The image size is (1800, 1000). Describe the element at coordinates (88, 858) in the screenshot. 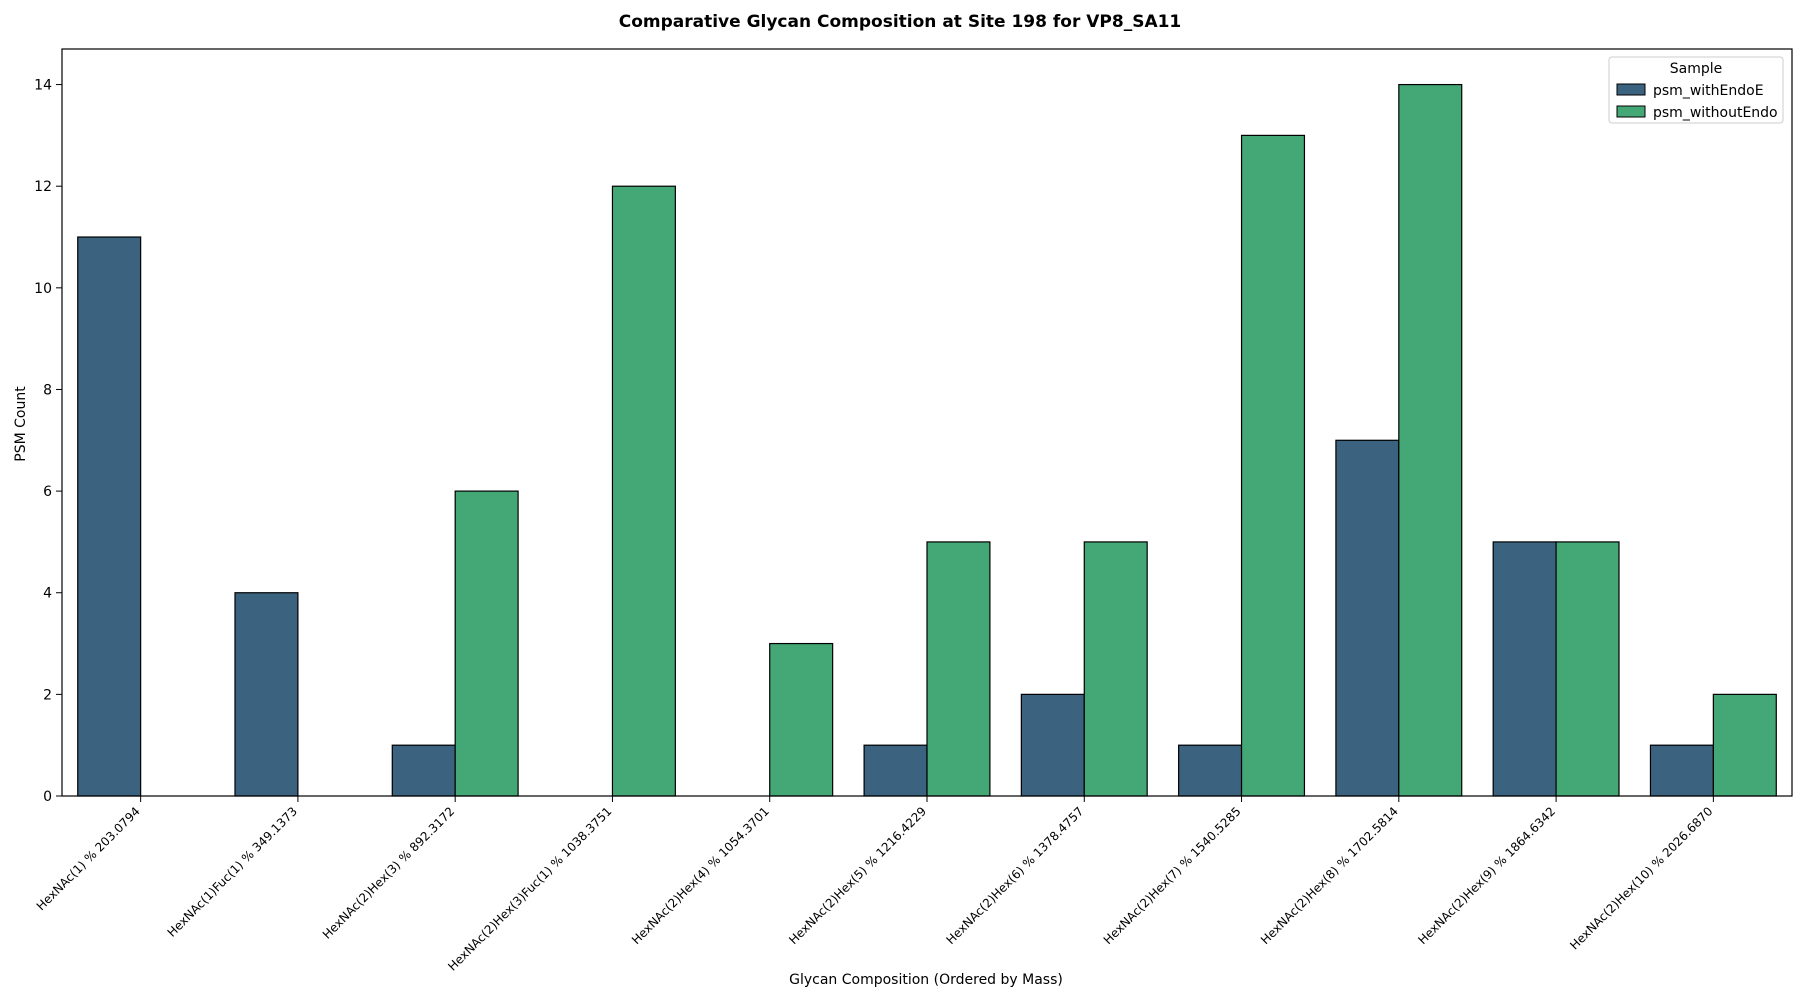

I see `x-tick-label-0: HexNAc(1) % 203.0794` at that location.